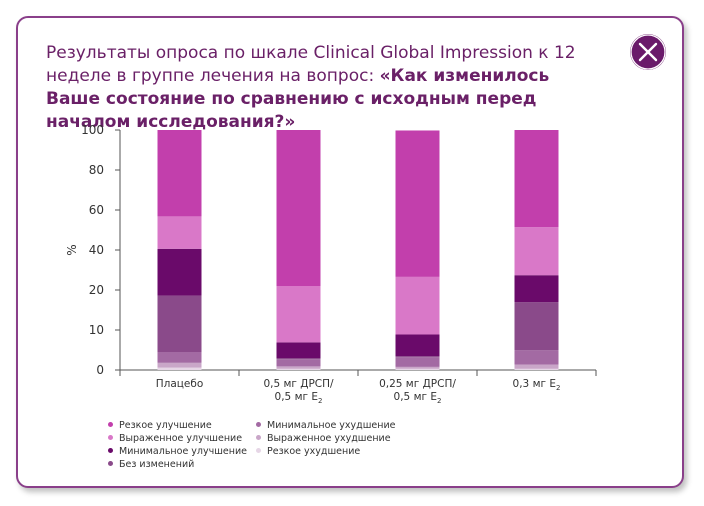 The image size is (704, 506). Describe the element at coordinates (72, 249) in the screenshot. I see `y-axis-label: %` at that location.